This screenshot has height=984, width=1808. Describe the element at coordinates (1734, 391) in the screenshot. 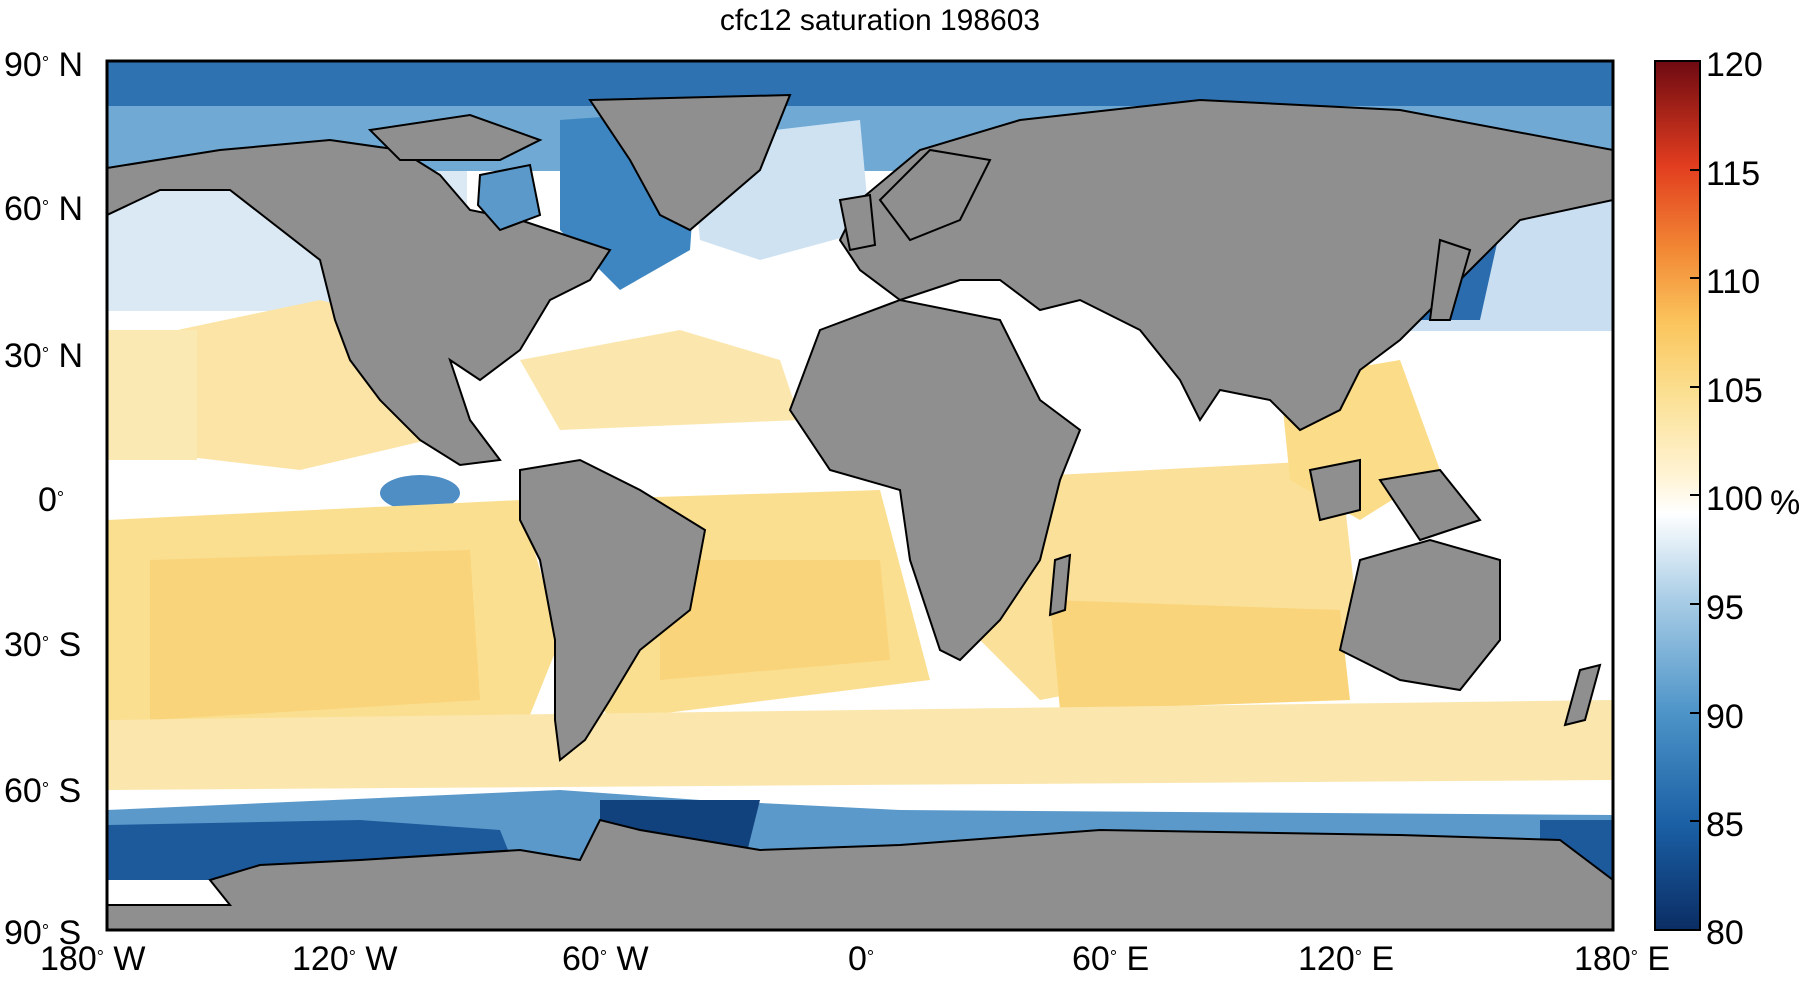

I see `colorbar-label-105: 105` at that location.